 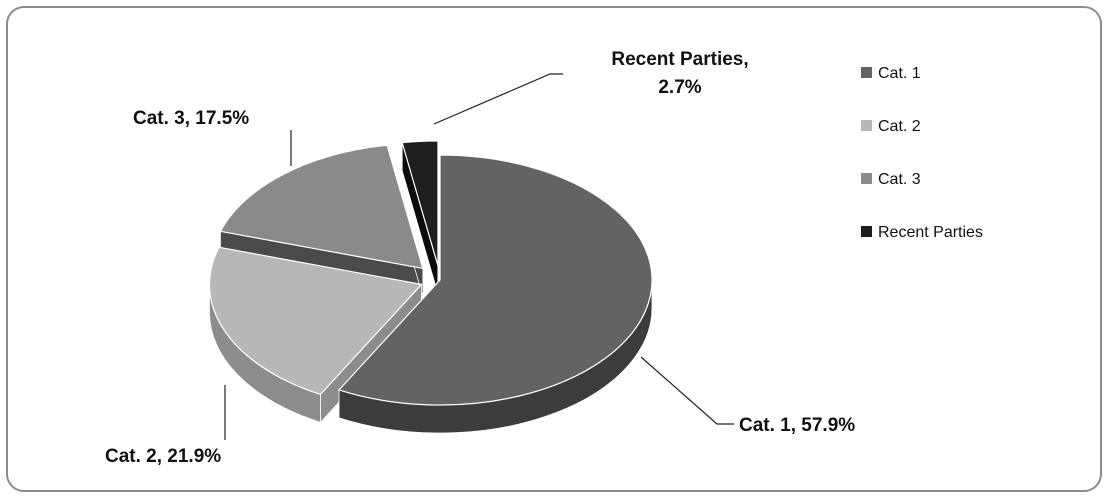 What do you see at coordinates (679, 87) in the screenshot?
I see `data-label-recent-line2: 2.7%` at bounding box center [679, 87].